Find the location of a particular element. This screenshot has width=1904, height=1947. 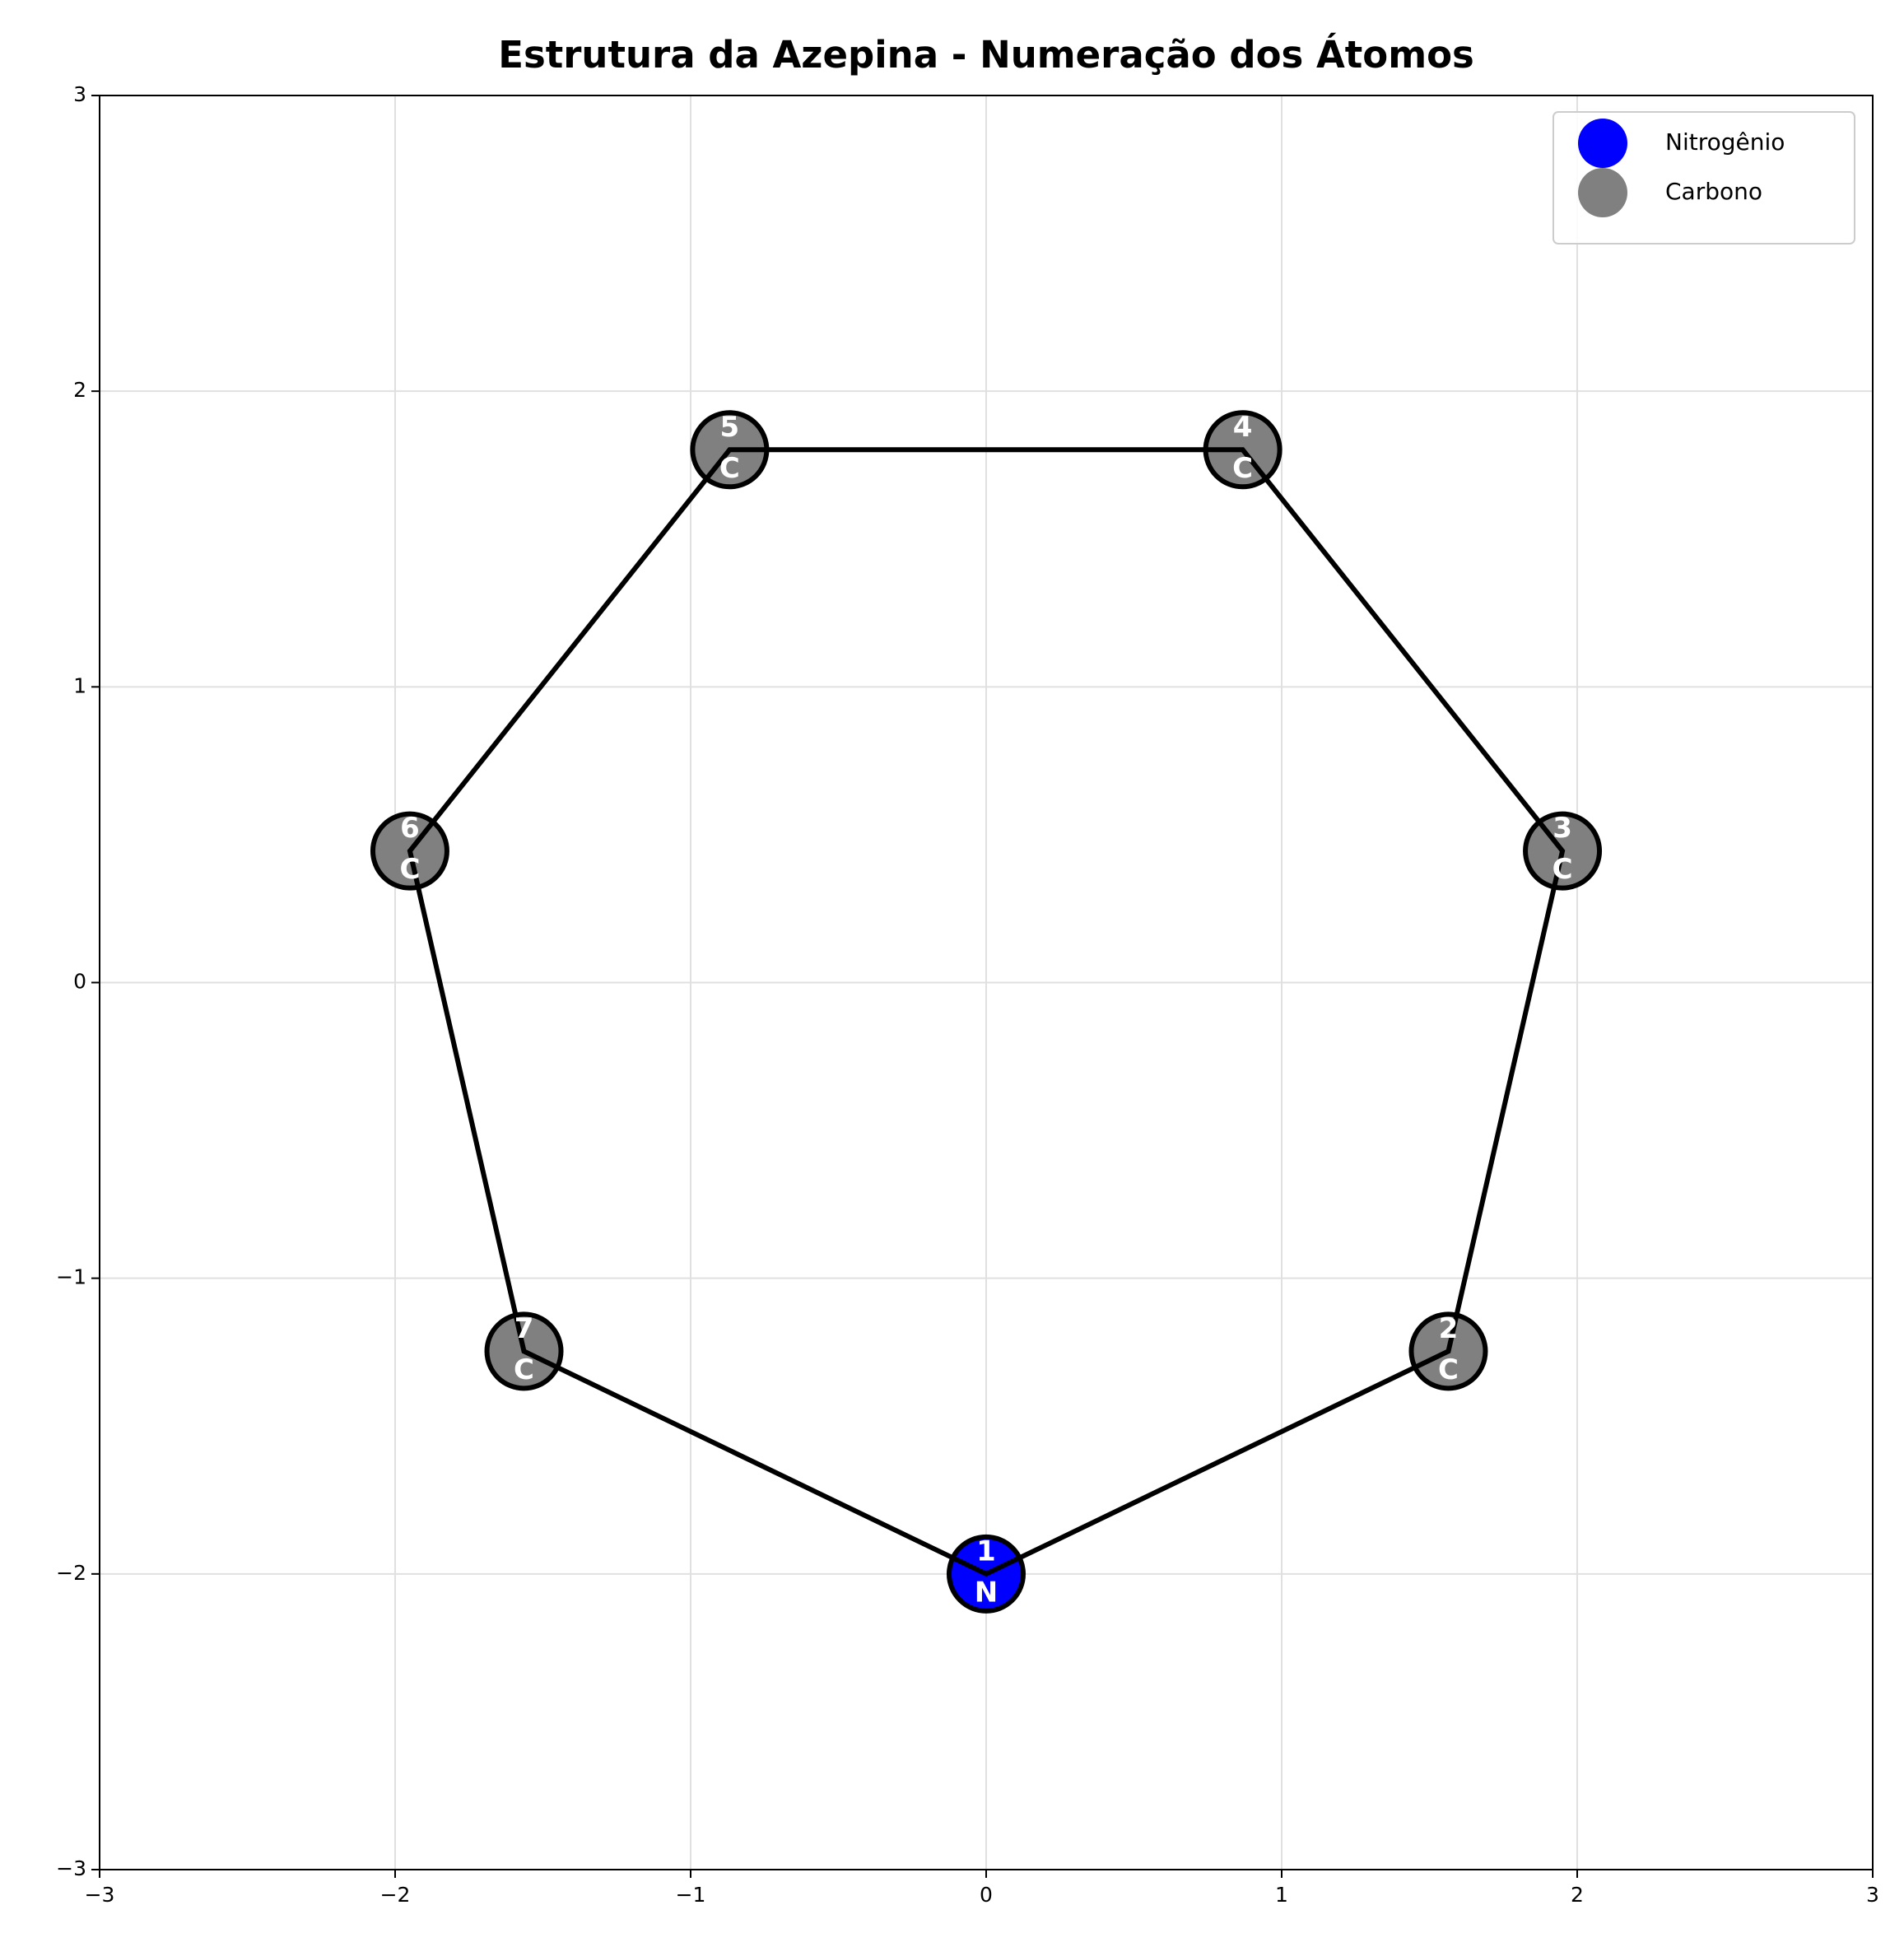

legend-box is located at coordinates (1704, 178).